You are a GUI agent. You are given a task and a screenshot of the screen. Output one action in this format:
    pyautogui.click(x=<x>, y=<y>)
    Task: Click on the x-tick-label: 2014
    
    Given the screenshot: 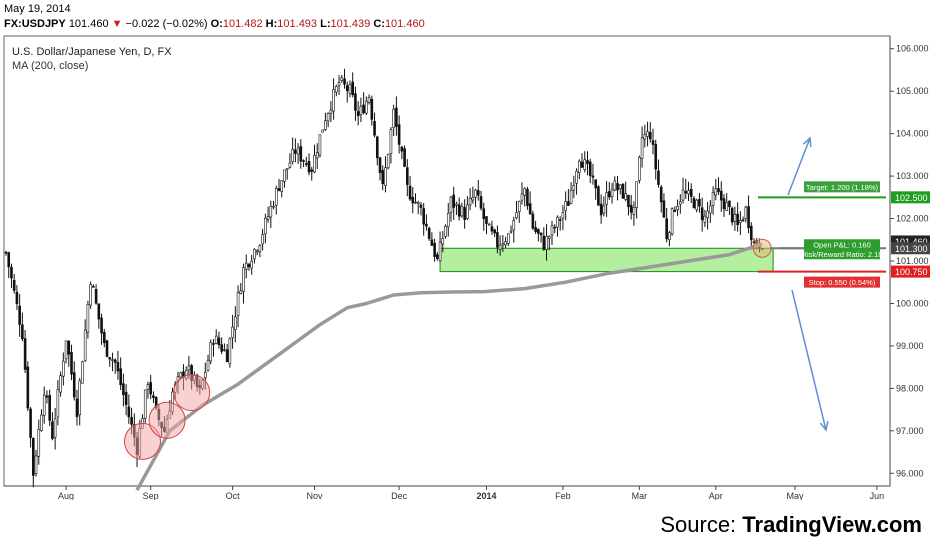 What is the action you would take?
    pyautogui.click(x=486, y=495)
    